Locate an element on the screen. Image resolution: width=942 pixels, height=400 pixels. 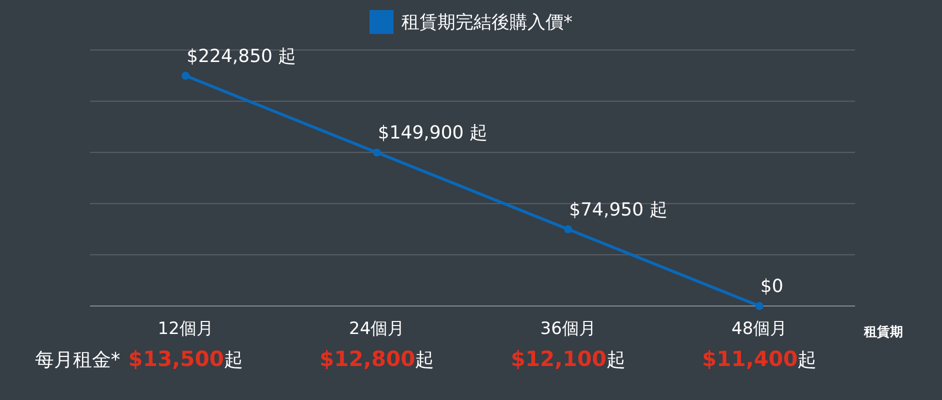
x-tick-label: 12個月 is located at coordinates (186, 329).